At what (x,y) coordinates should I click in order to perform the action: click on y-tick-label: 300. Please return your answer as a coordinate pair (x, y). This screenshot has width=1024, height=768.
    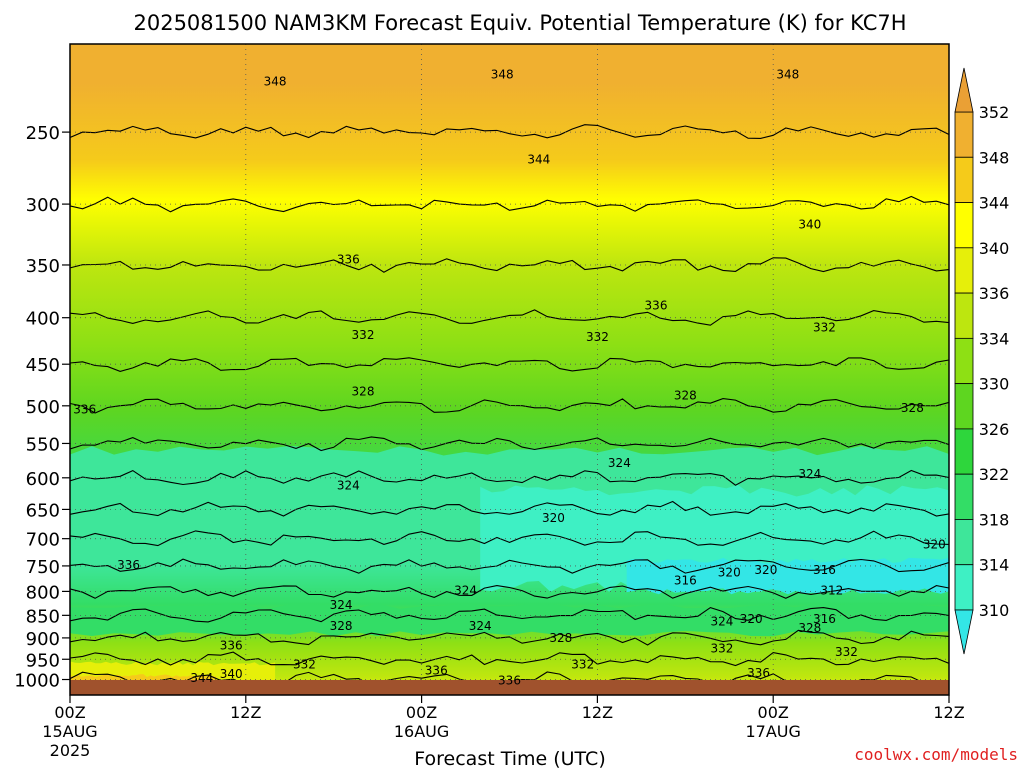
    Looking at the image, I should click on (43, 205).